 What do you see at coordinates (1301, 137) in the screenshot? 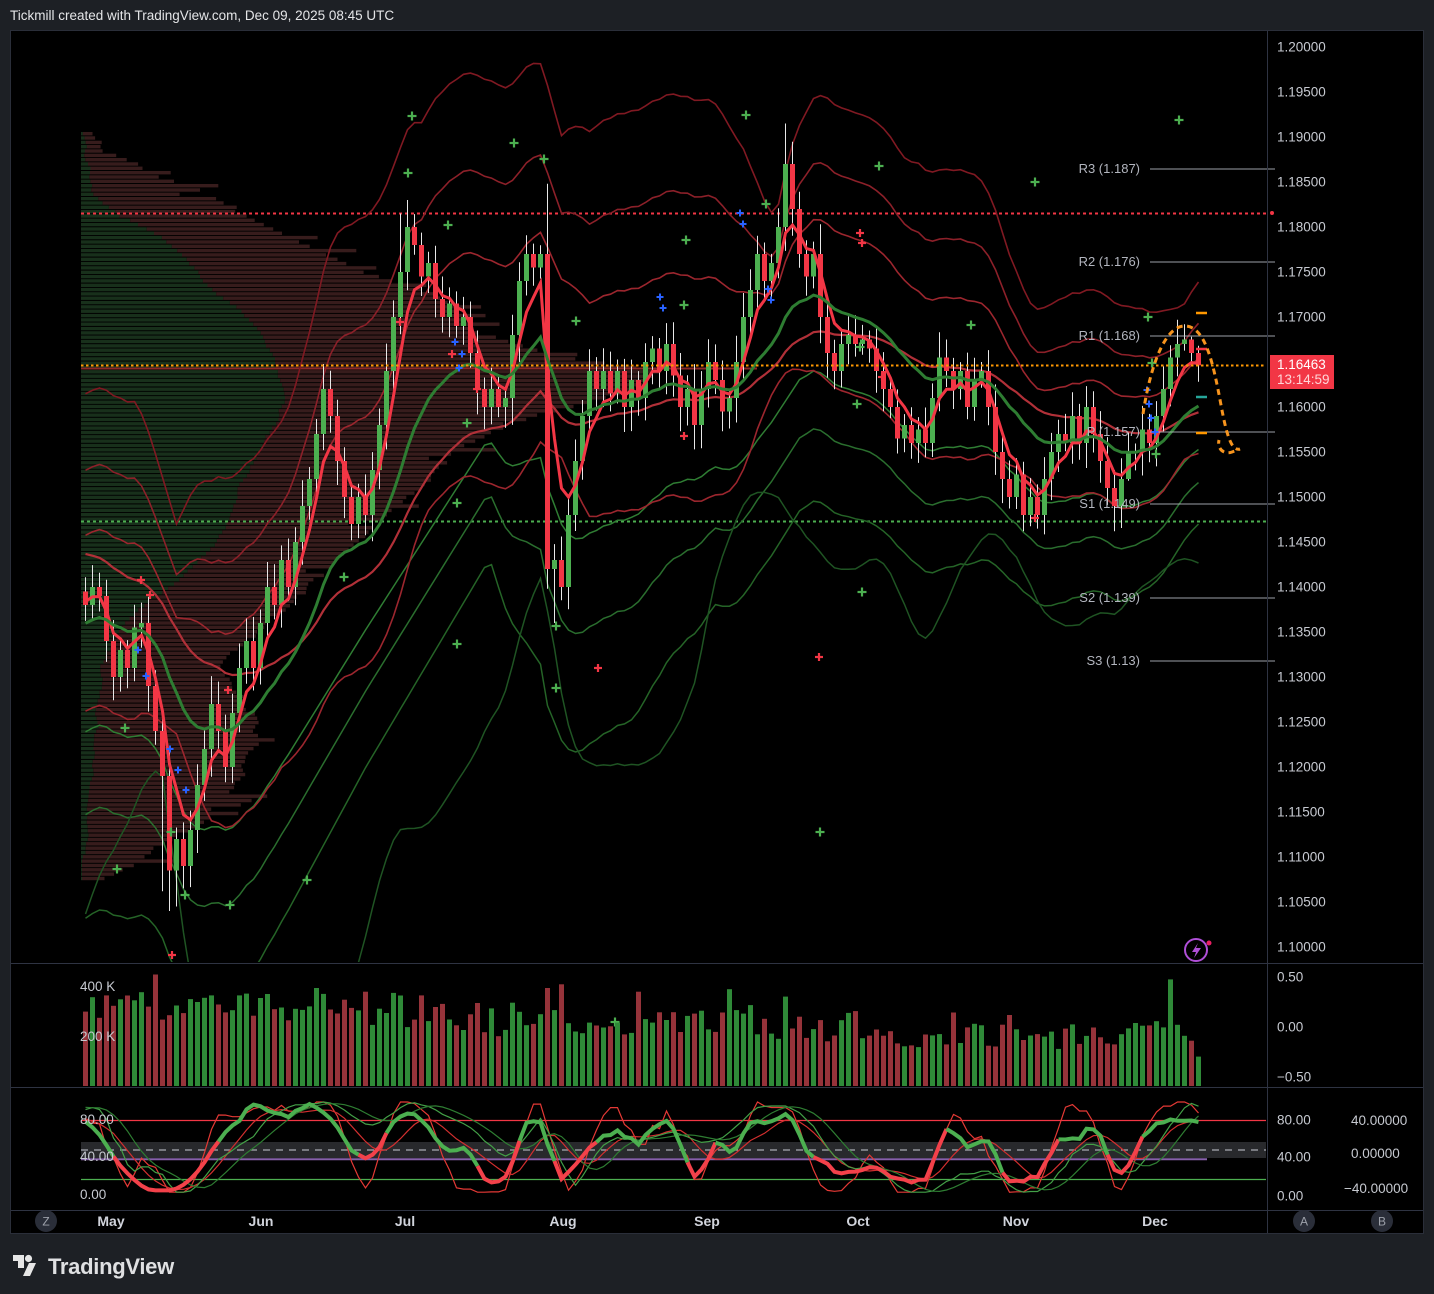
I see `svg-text: 1.19000` at bounding box center [1301, 137].